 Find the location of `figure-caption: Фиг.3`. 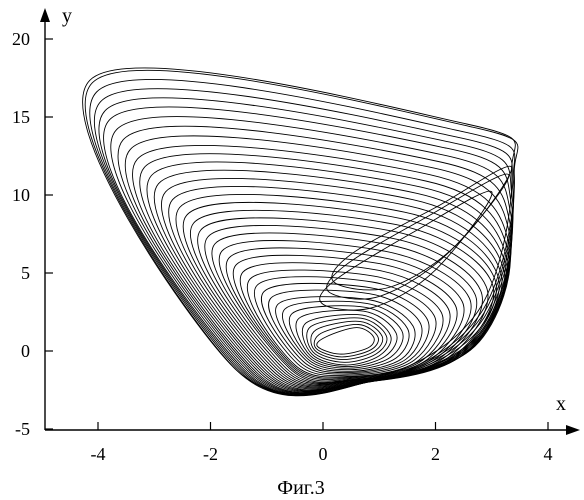

figure-caption: Фиг.3 is located at coordinates (300, 488).